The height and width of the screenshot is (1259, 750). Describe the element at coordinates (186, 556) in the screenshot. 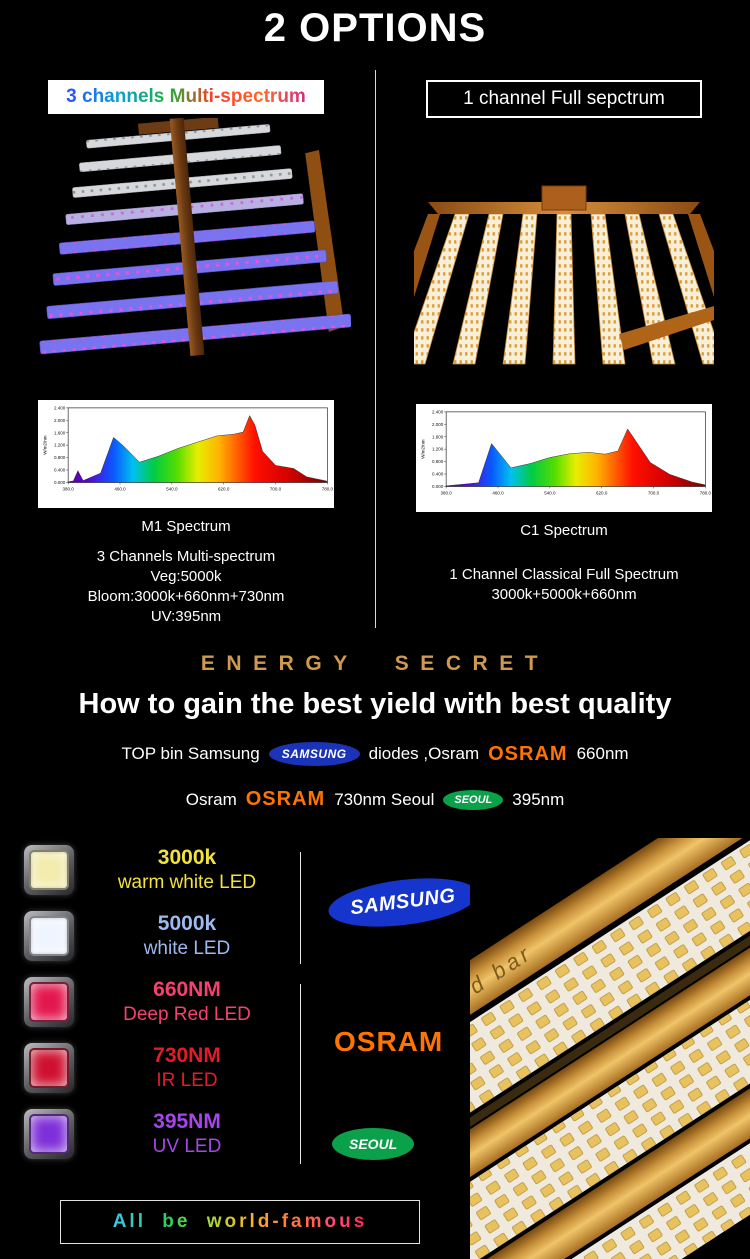

I see `desc-line: 3 Channels Multi-spectrum` at that location.